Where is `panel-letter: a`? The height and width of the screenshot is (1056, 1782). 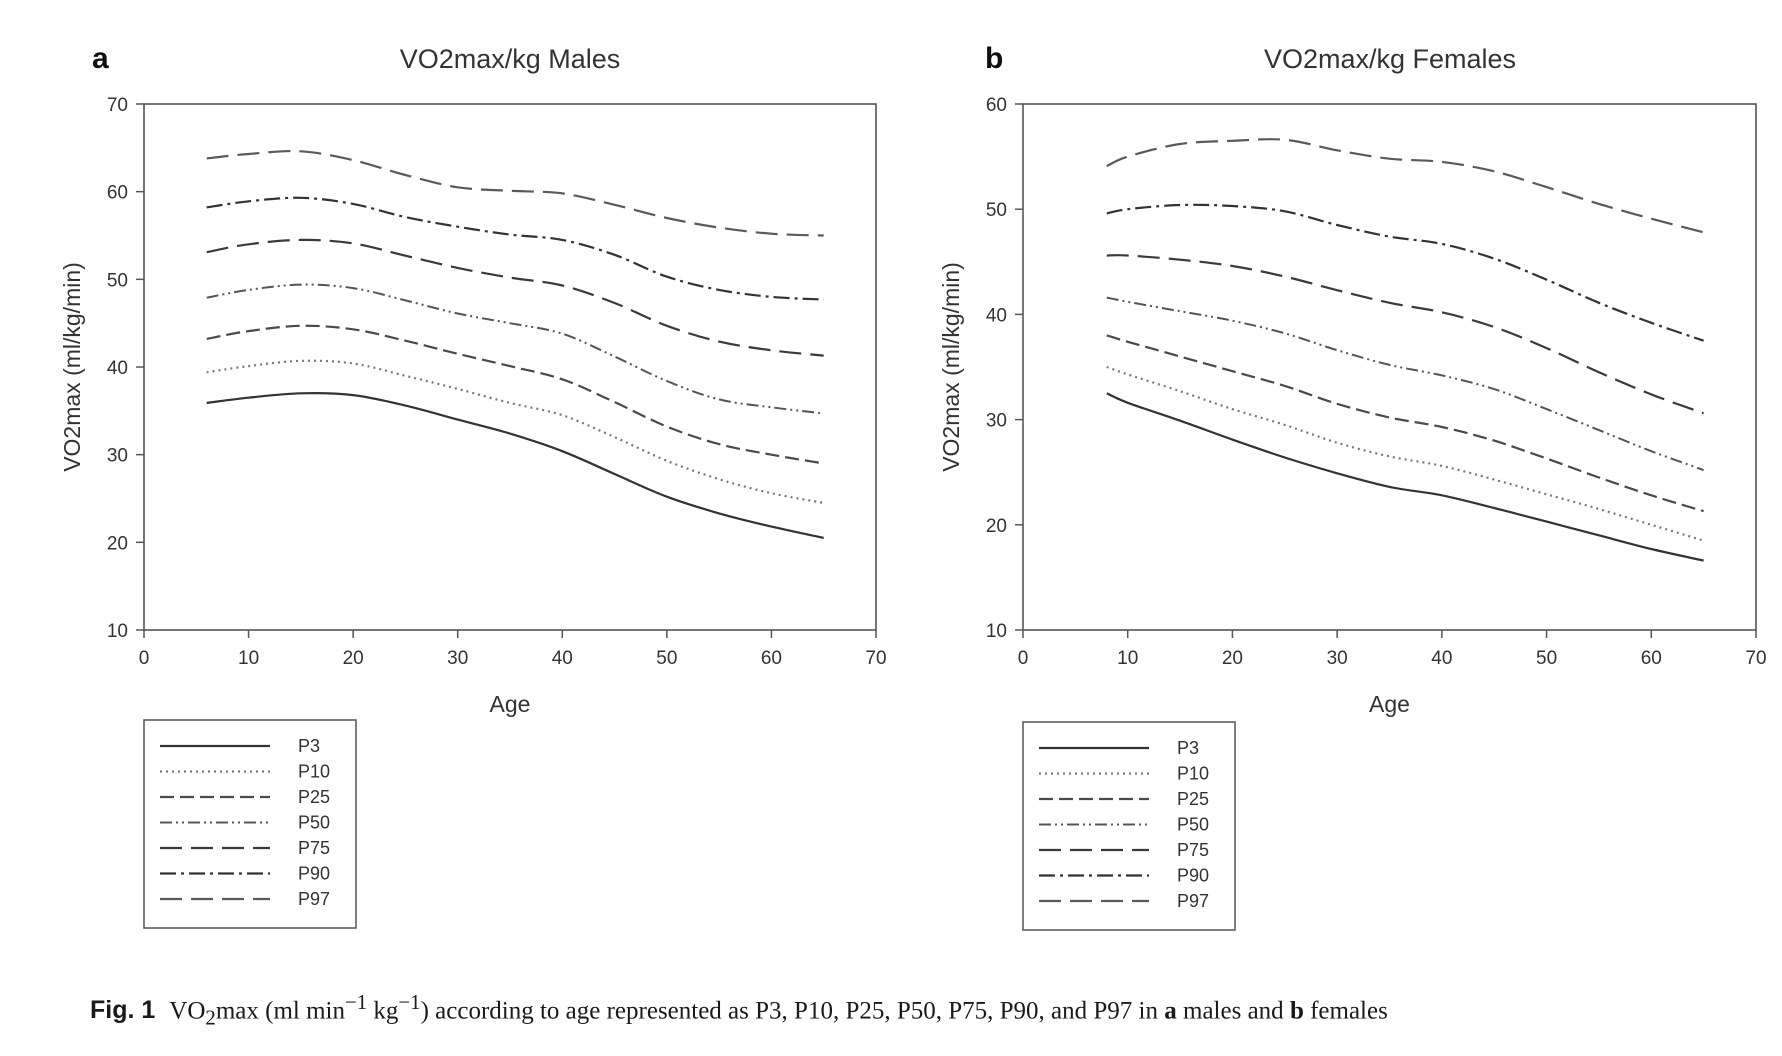 panel-letter: a is located at coordinates (100, 58).